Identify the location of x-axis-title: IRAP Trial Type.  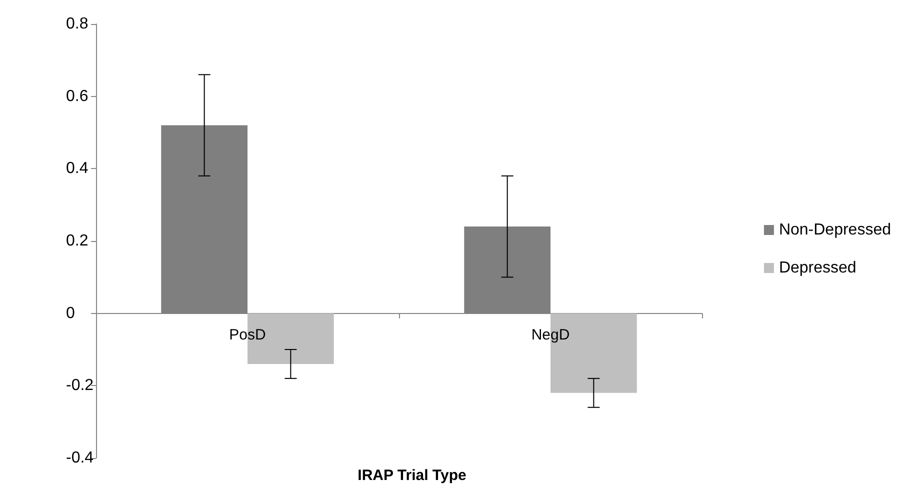
(412, 475).